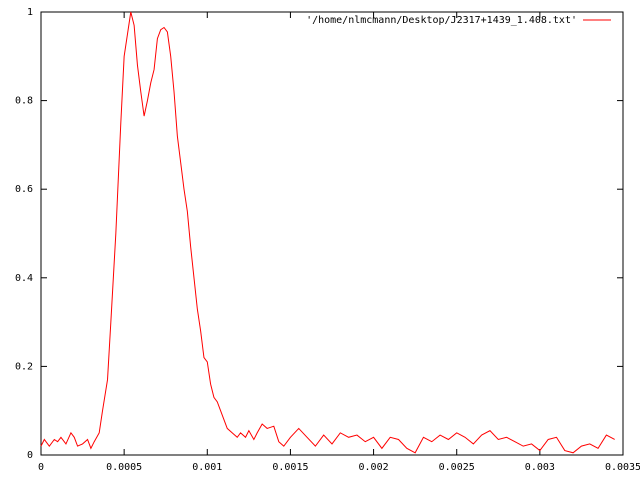 The image size is (640, 480). Describe the element at coordinates (207, 467) in the screenshot. I see `x-tick-label: 0.001` at that location.